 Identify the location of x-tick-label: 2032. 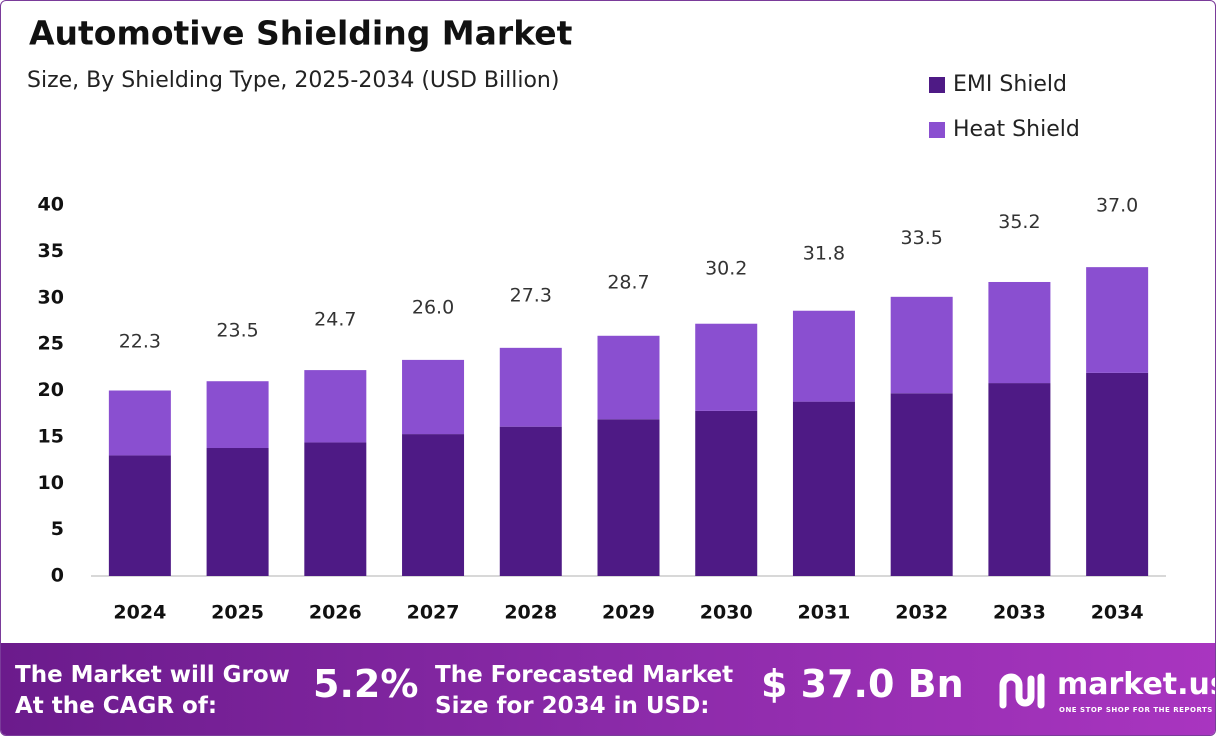
(921, 613).